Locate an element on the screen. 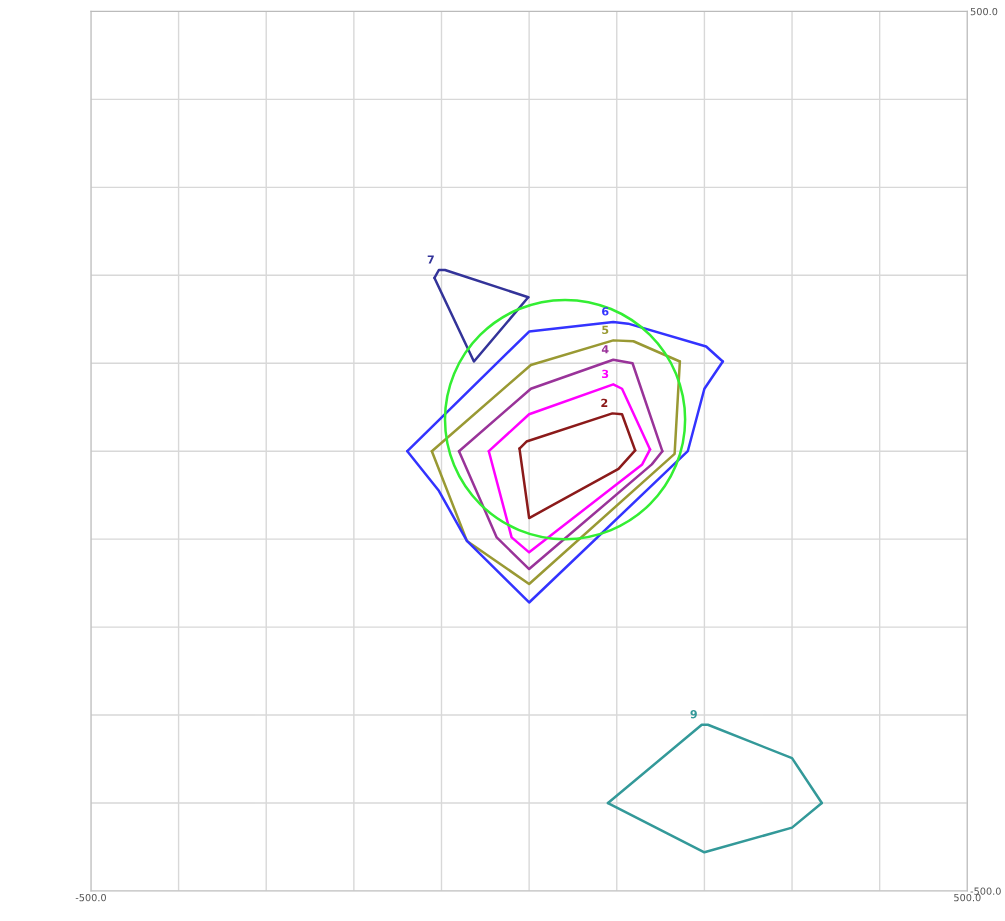 This screenshot has height=921, width=1005. annotation: 3 is located at coordinates (605, 374).